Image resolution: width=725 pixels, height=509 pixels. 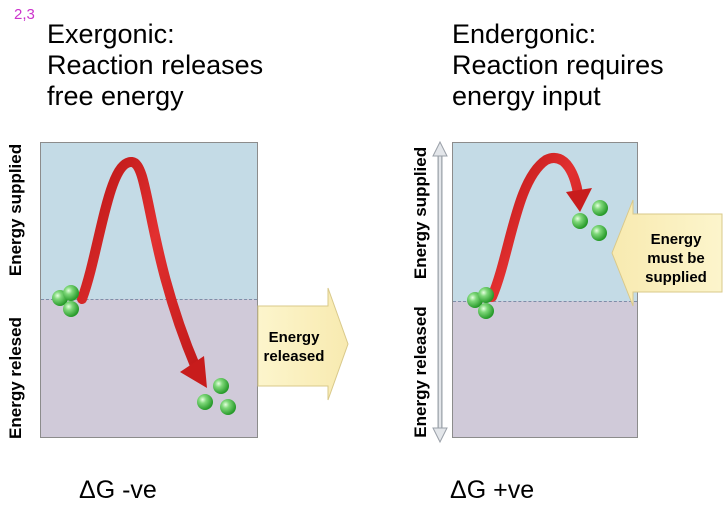 I want to click on exergonic-delta-g: ΔG -ve, so click(x=118, y=490).